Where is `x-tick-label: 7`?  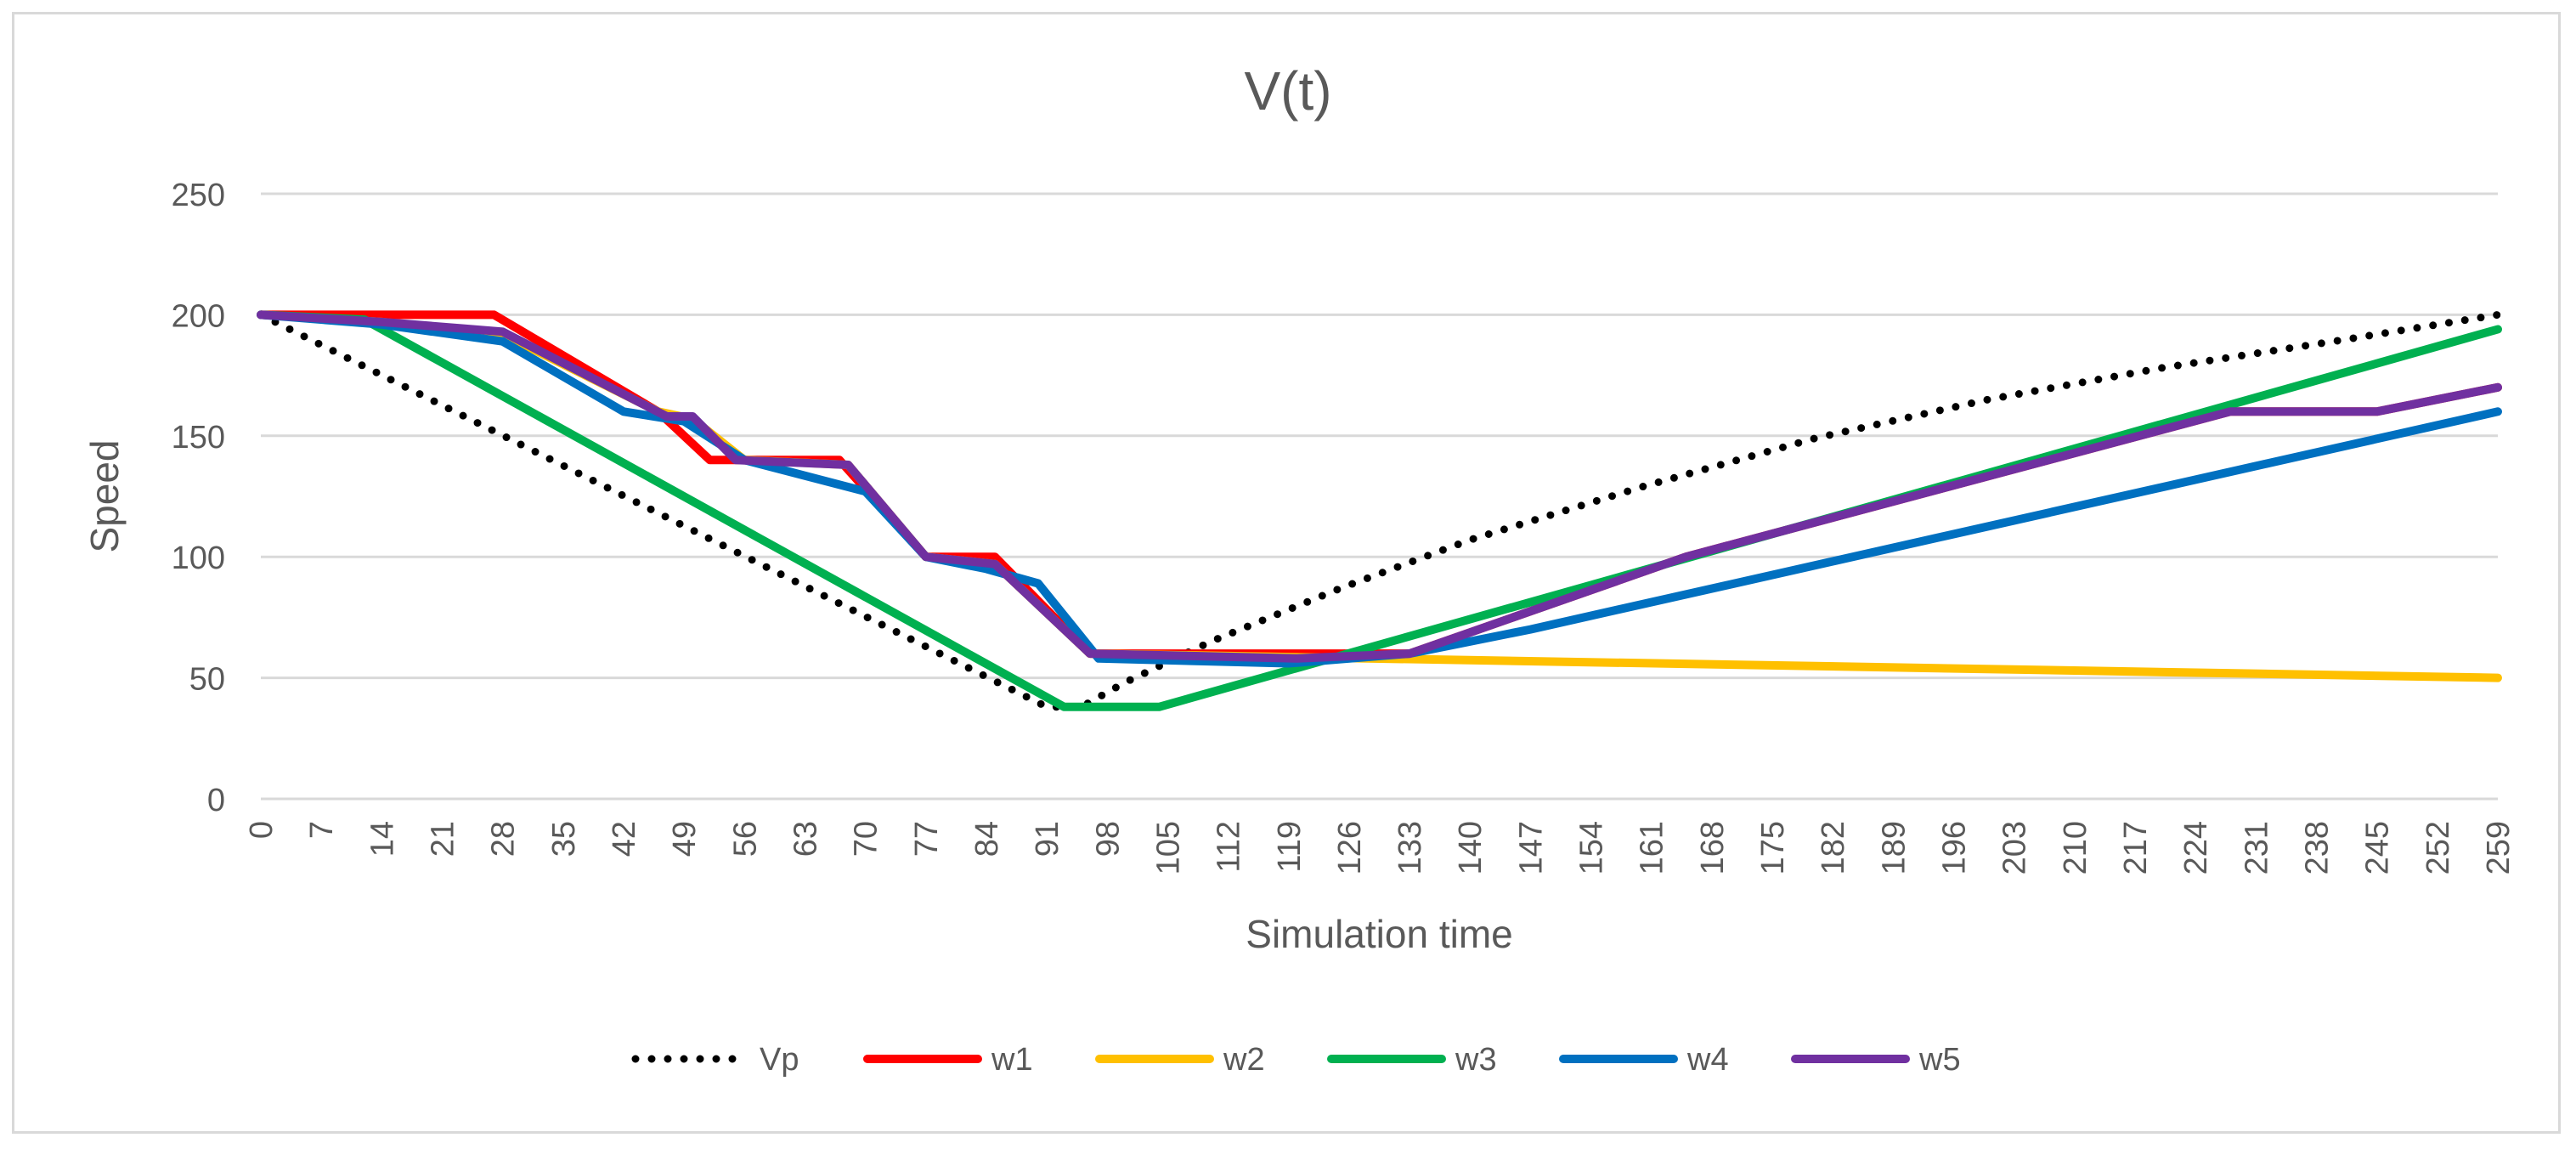 x-tick-label: 7 is located at coordinates (322, 830).